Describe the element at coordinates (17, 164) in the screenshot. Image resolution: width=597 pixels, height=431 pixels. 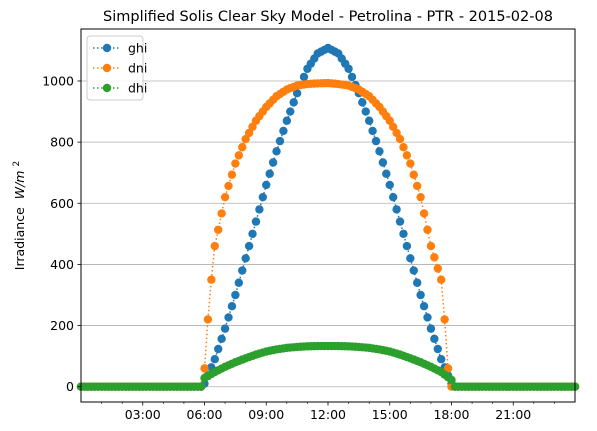
I see `y-axis-label-exponent: 2` at that location.